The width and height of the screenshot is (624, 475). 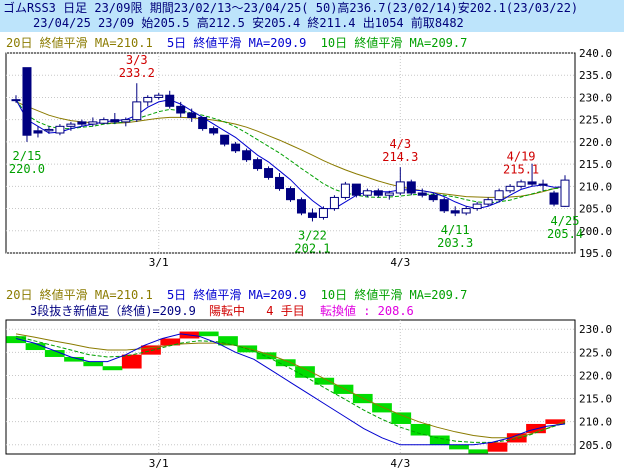 I want to click on step-count: 4 手目, so click(x=285, y=311).